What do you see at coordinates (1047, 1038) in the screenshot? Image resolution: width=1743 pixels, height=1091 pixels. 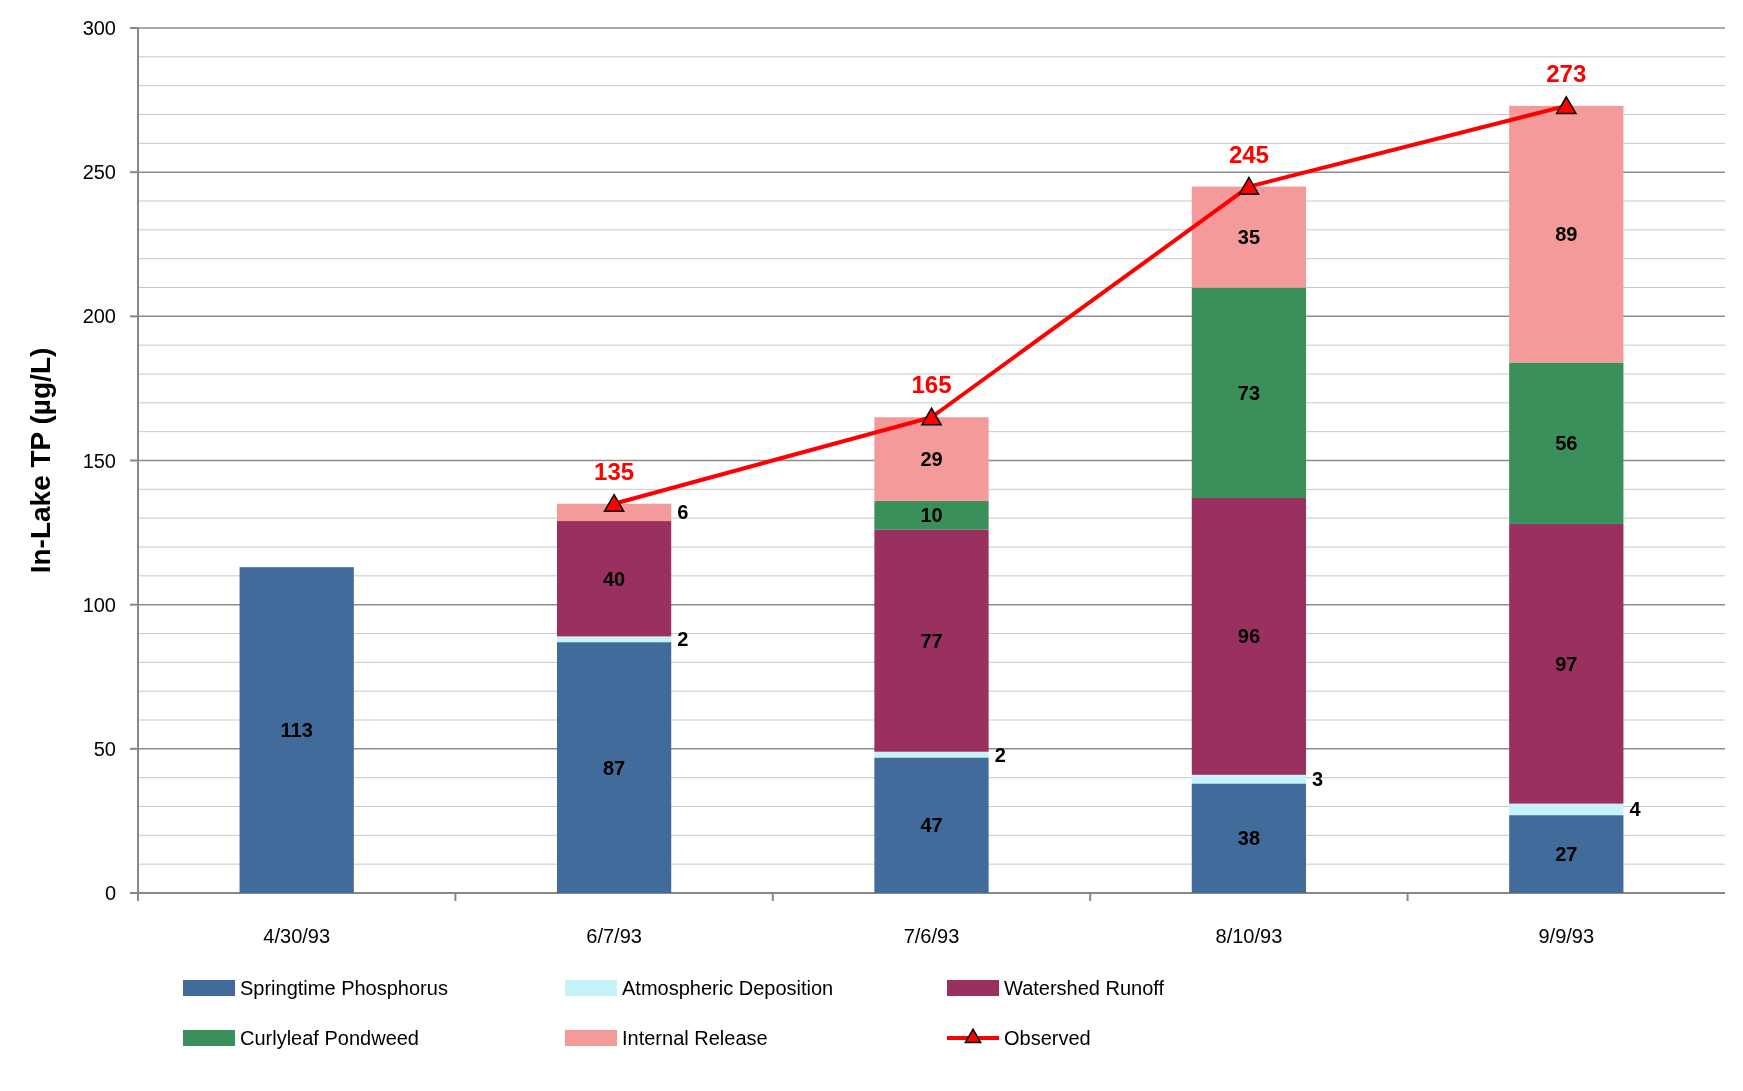 I see `legend-label: Observed` at bounding box center [1047, 1038].